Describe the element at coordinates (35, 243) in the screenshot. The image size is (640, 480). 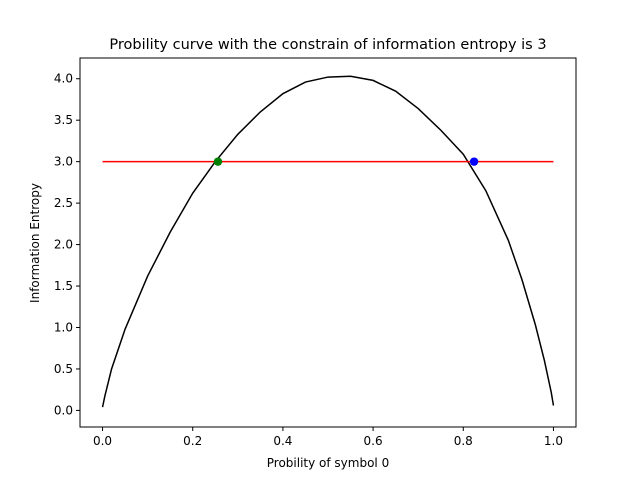
I see `y-axis-label: Information Entropy` at that location.